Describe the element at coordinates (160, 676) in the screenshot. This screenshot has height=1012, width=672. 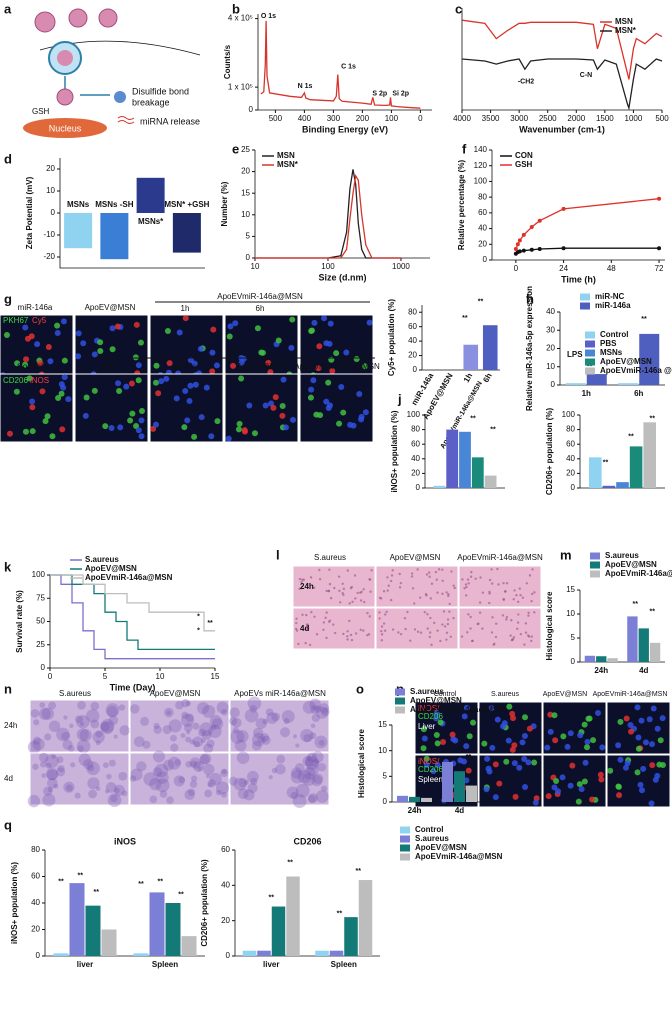
I see `x-tick-label: 10` at that location.